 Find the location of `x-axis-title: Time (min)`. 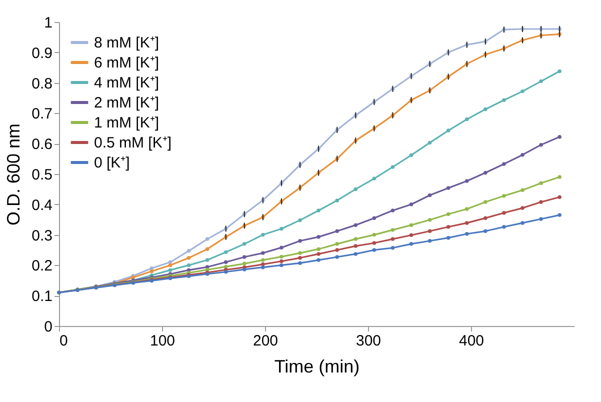

x-axis-title: Time (min) is located at coordinates (317, 366).